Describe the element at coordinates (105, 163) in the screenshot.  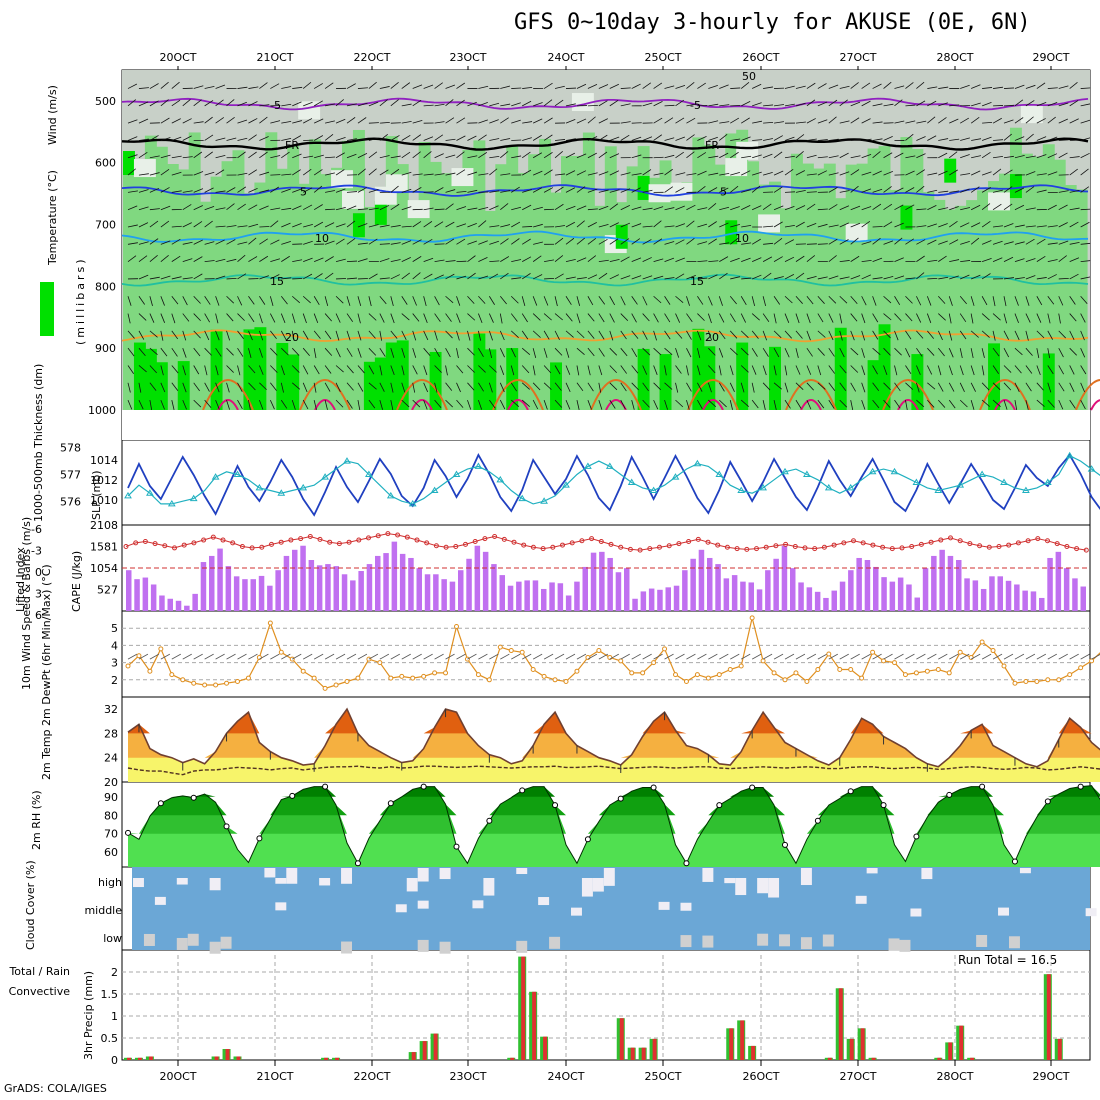
I see `pressure-tick: 600` at that location.